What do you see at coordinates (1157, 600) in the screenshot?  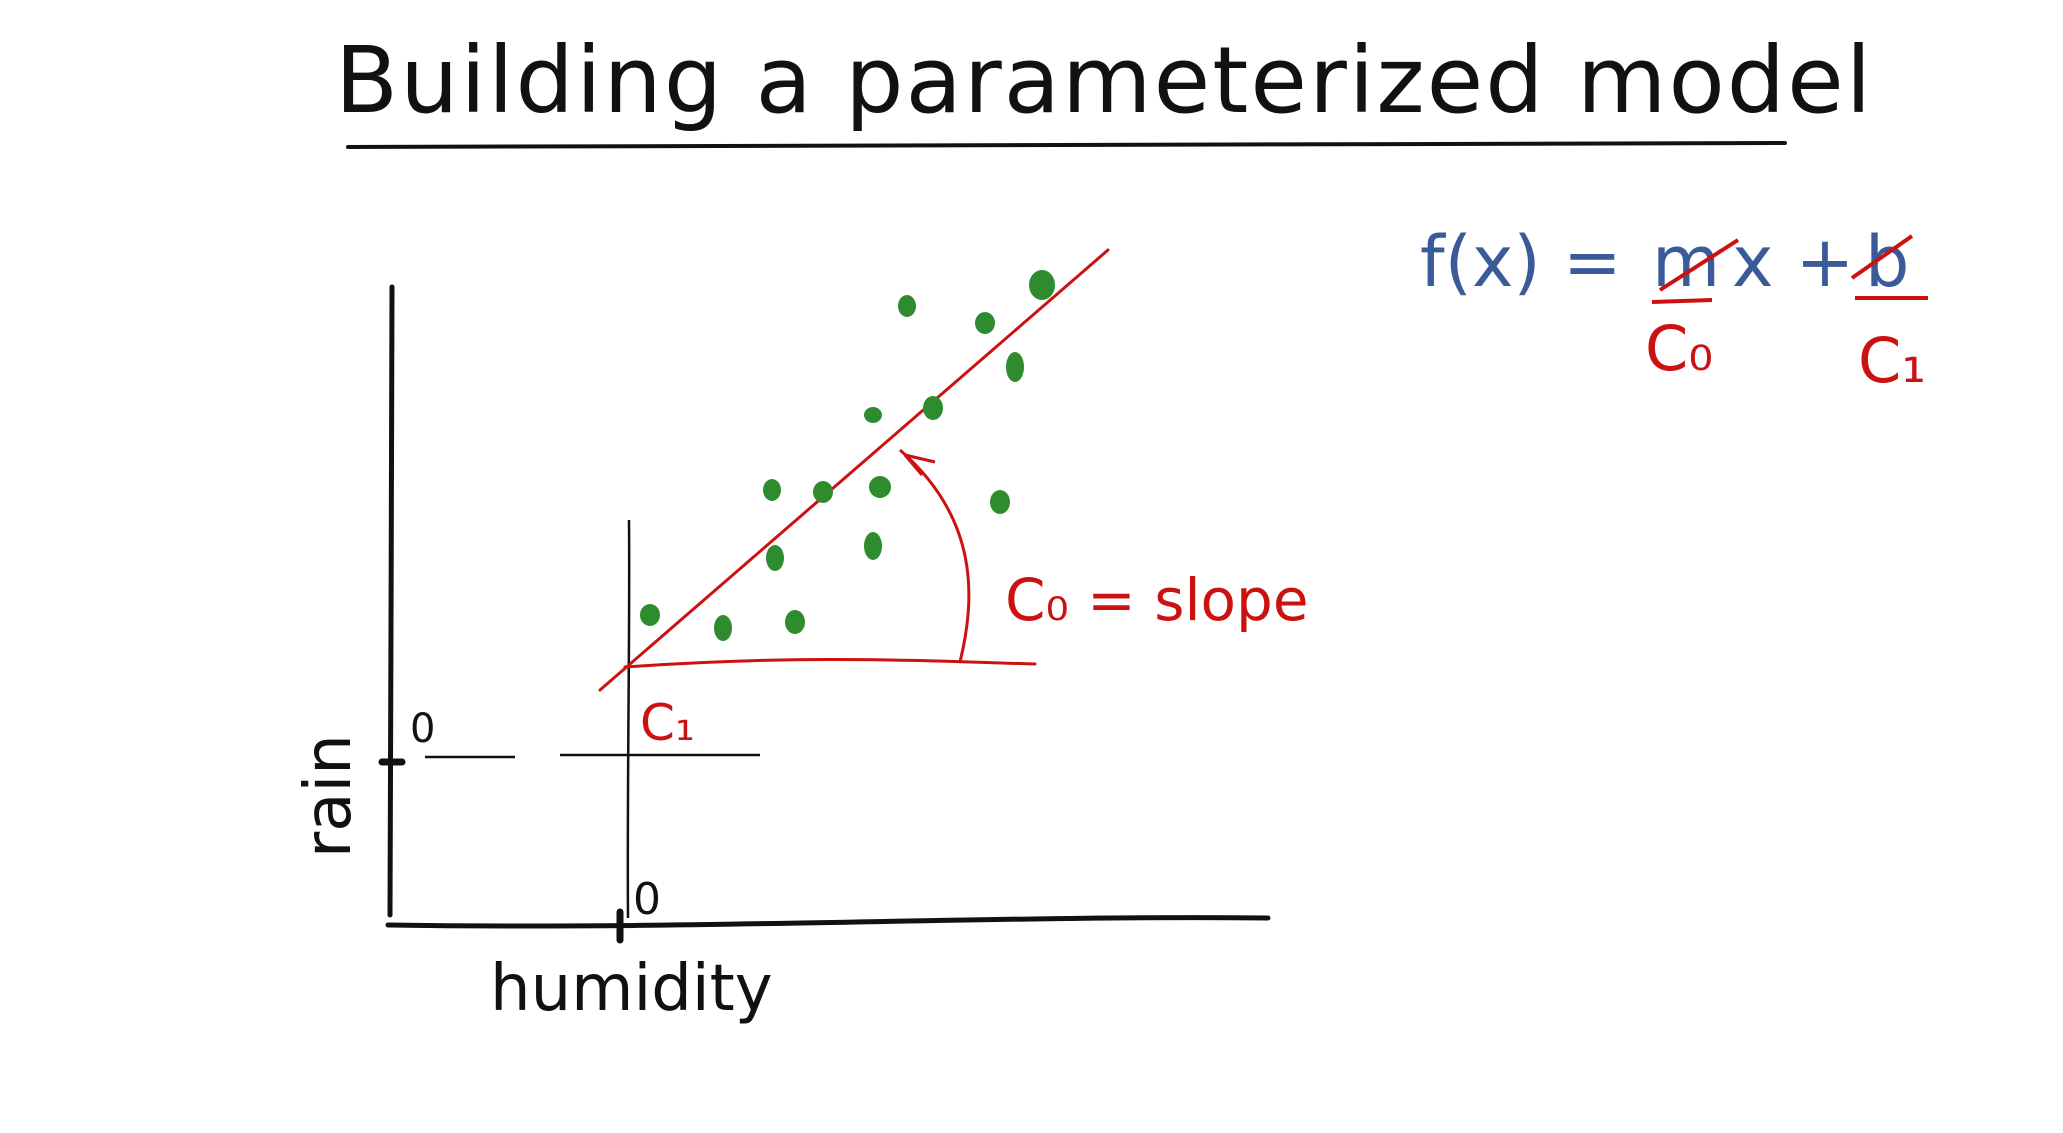 I see `slope-annotation: C₀ = slope` at bounding box center [1157, 600].